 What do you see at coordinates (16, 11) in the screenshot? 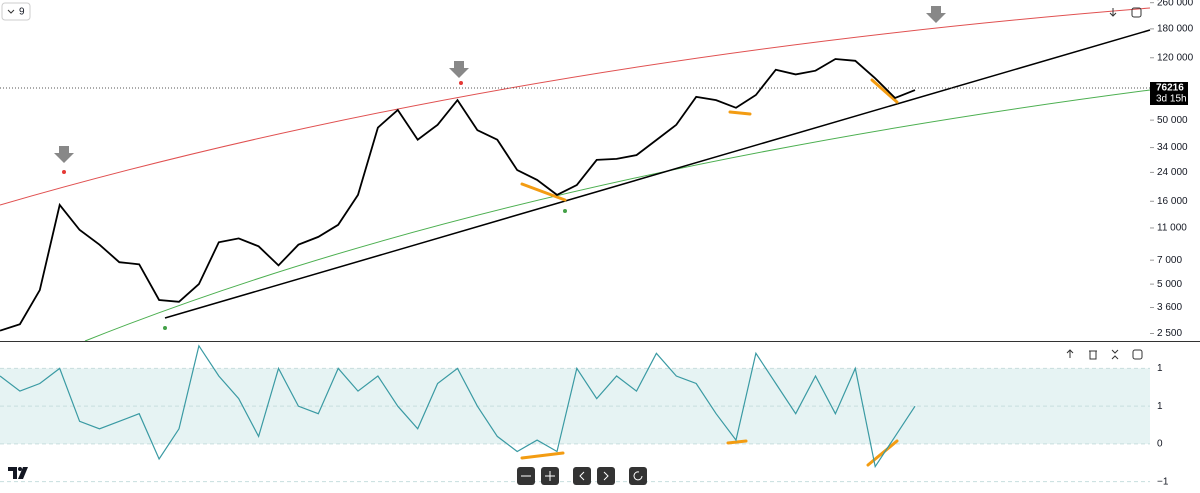
I see `interval-button` at bounding box center [16, 11].